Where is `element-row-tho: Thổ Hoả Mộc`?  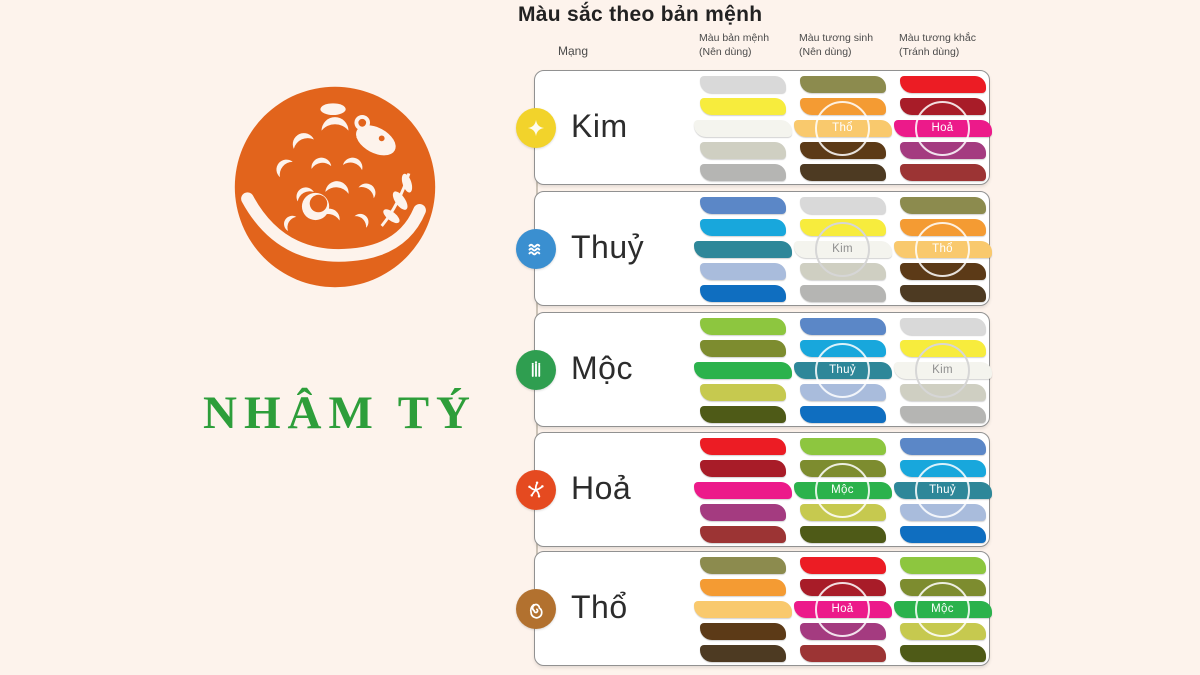 element-row-tho: Thổ Hoả Mộc is located at coordinates (754, 608).